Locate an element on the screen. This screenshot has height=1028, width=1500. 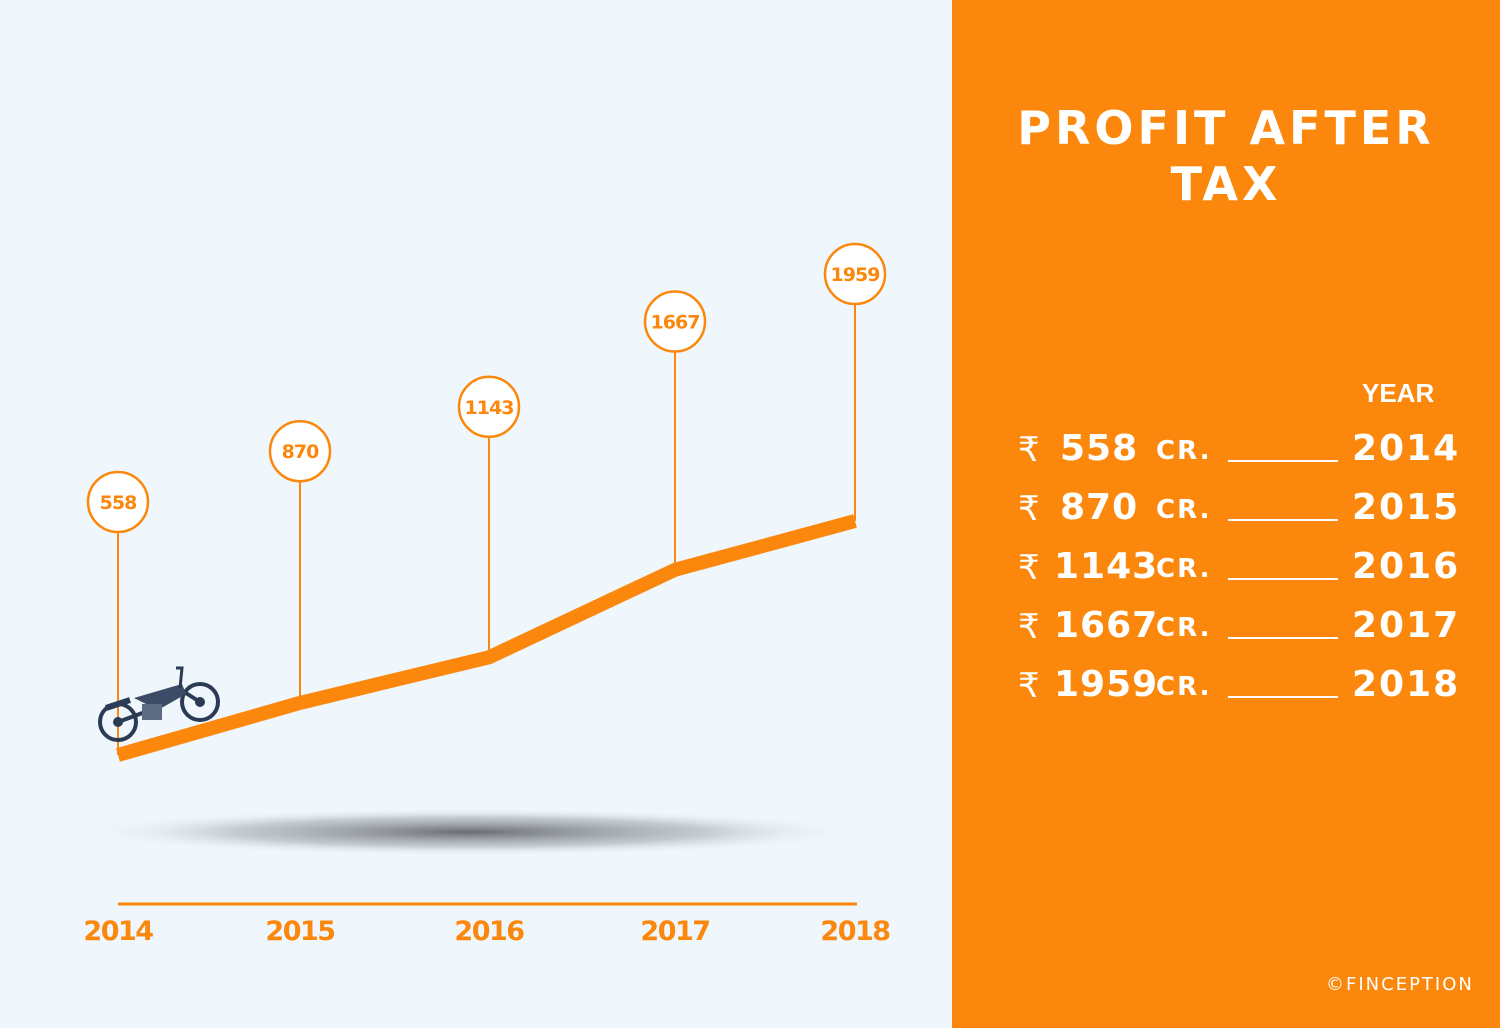
row-year: 2018 is located at coordinates (1406, 684).